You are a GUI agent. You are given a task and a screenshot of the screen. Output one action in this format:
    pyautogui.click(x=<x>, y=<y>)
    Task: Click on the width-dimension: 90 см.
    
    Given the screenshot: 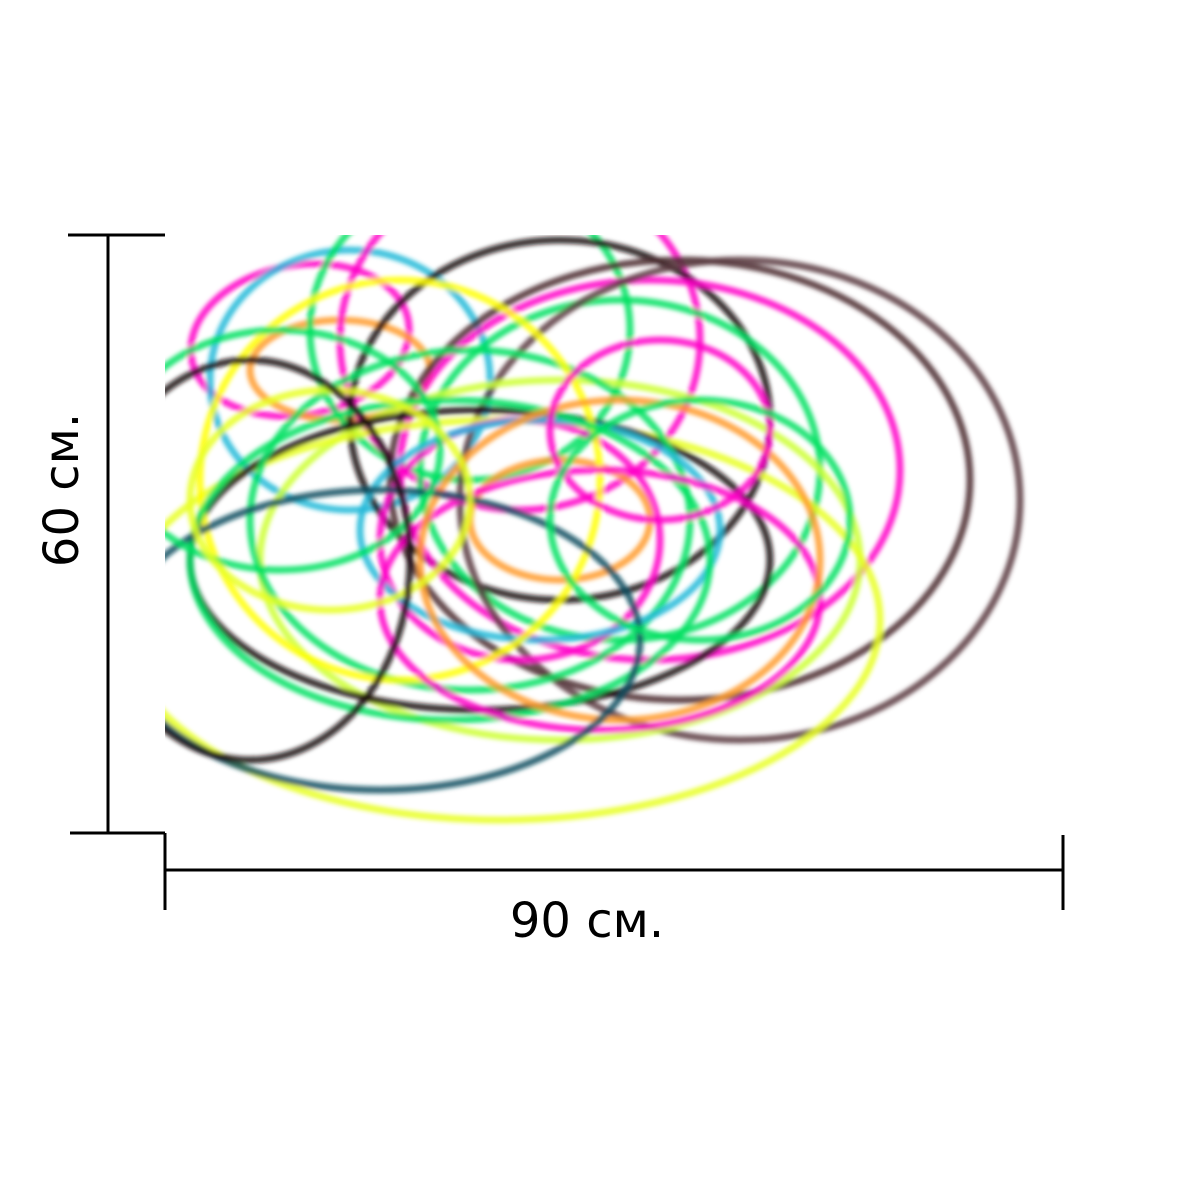 What is the action you would take?
    pyautogui.click(x=614, y=891)
    